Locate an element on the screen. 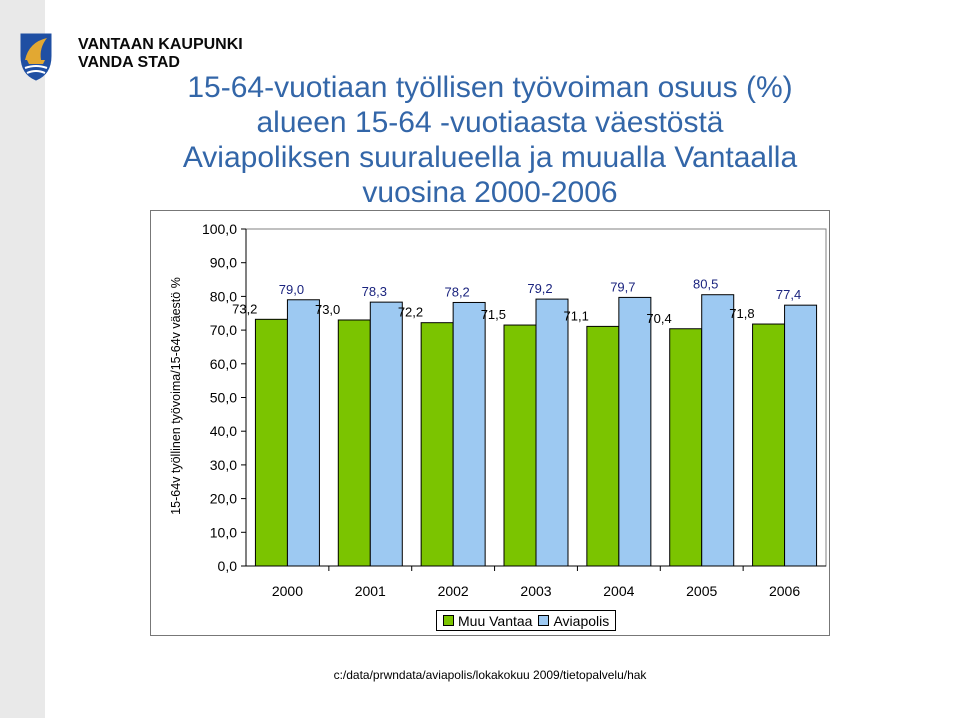  x-tick-label: 2004 is located at coordinates (618, 591).